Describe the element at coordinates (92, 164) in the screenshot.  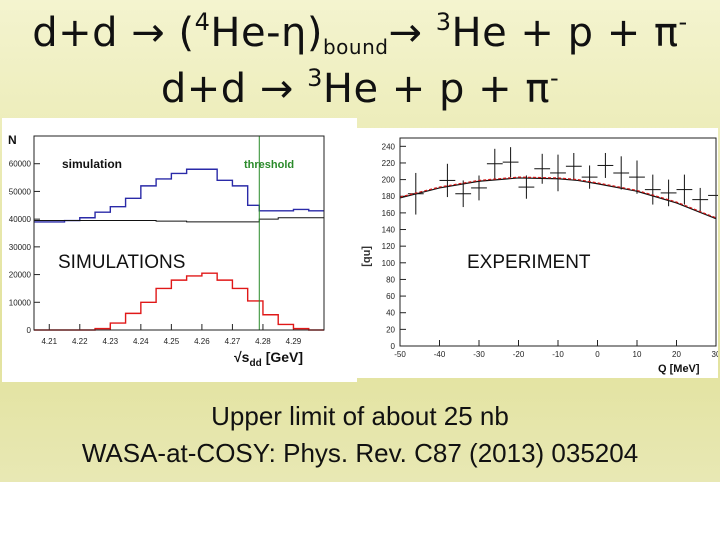
I see `legend-simulation: simulation` at that location.